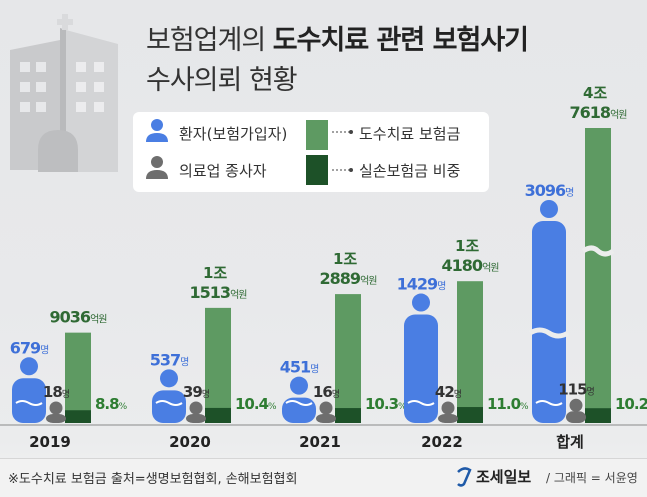 This screenshot has width=647, height=497. I want to click on title-line-2: 수사의뢰 현황, so click(222, 80).